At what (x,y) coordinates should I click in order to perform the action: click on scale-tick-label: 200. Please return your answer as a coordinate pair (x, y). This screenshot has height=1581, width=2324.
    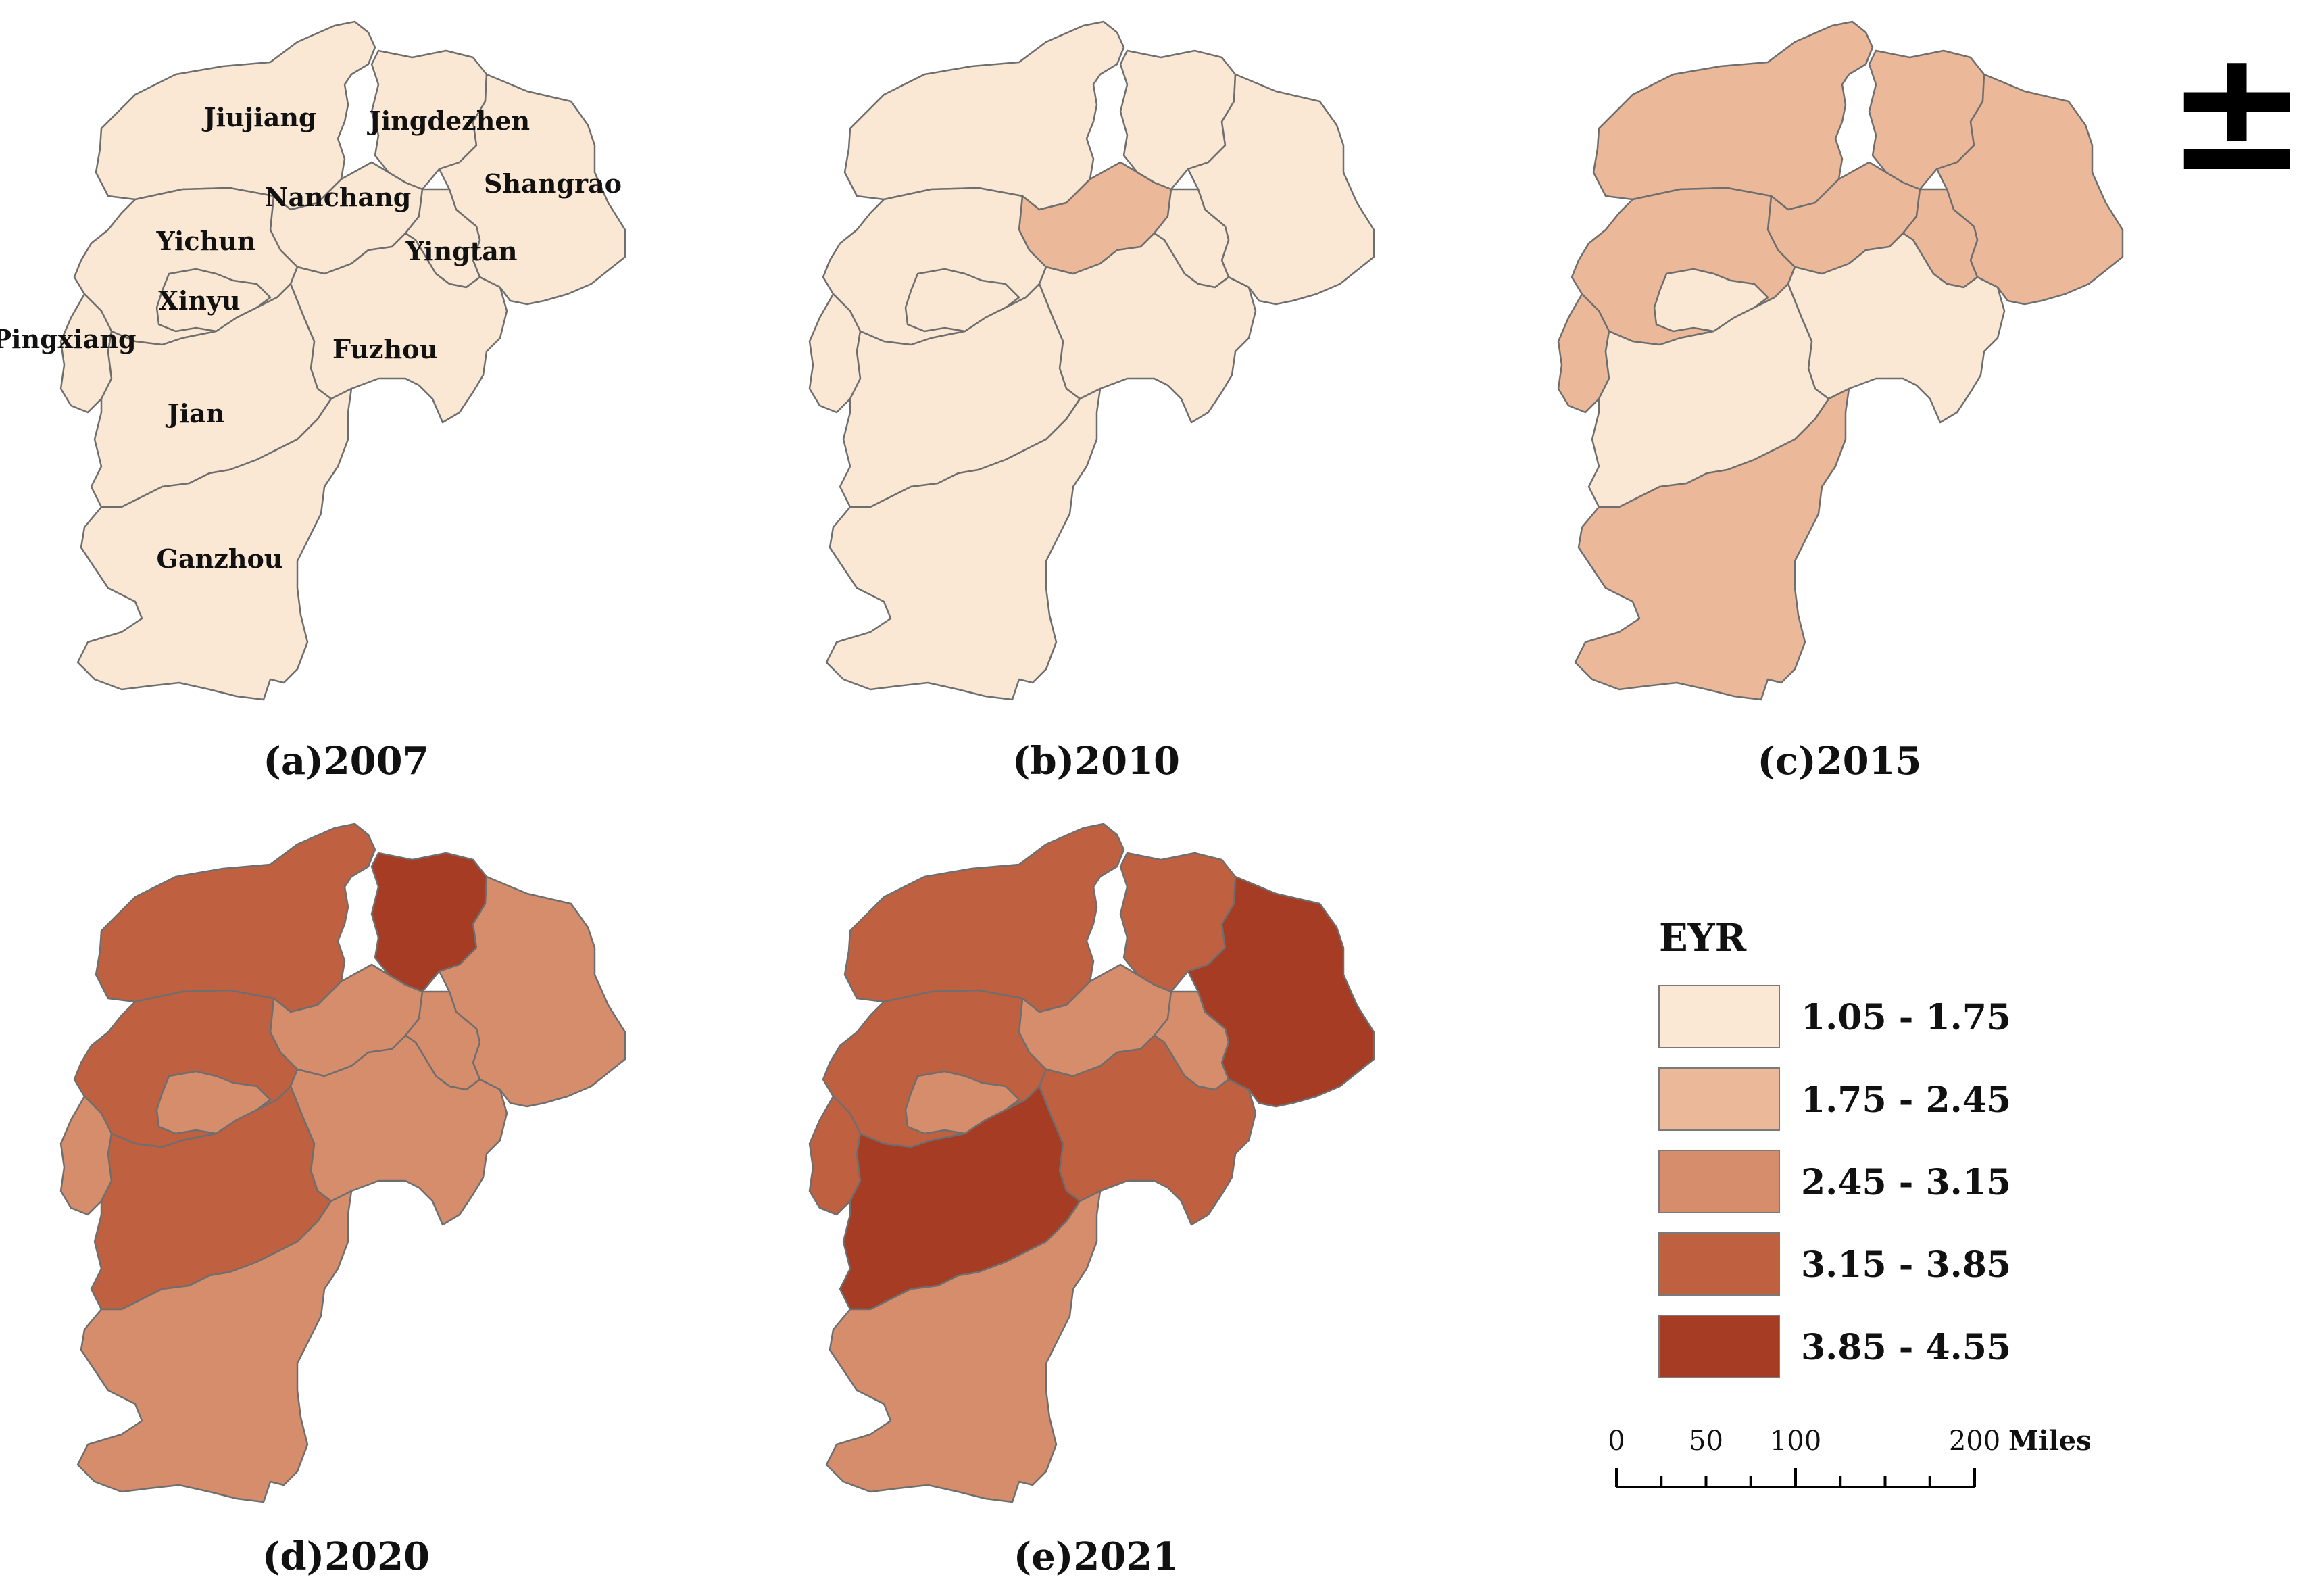
    Looking at the image, I should click on (1974, 1441).